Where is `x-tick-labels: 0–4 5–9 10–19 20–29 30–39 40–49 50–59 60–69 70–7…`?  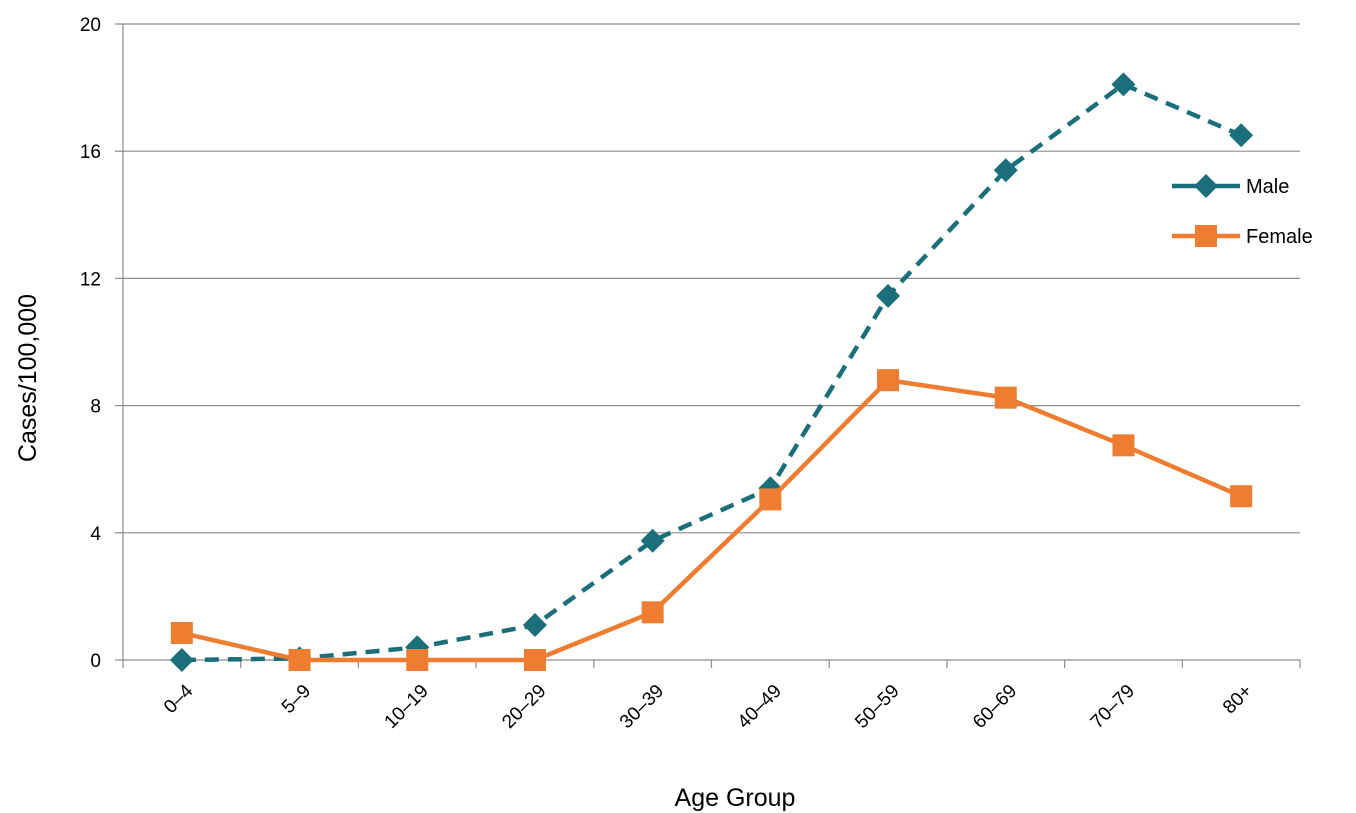
x-tick-labels: 0–4 5–9 10–19 20–29 30–39 40–49 50–59 60–69 70–7… is located at coordinates (708, 706).